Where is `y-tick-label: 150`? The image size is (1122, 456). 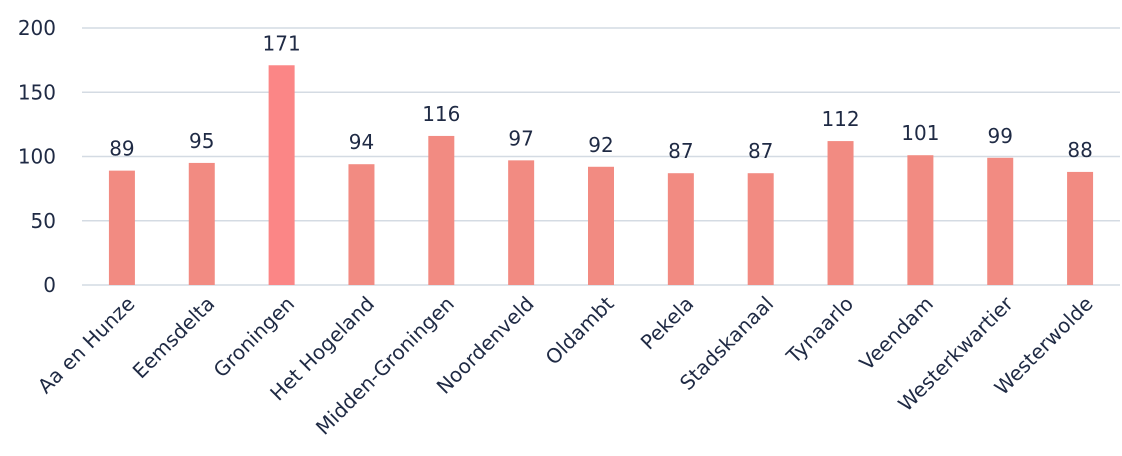
y-tick-label: 150 is located at coordinates (37, 92).